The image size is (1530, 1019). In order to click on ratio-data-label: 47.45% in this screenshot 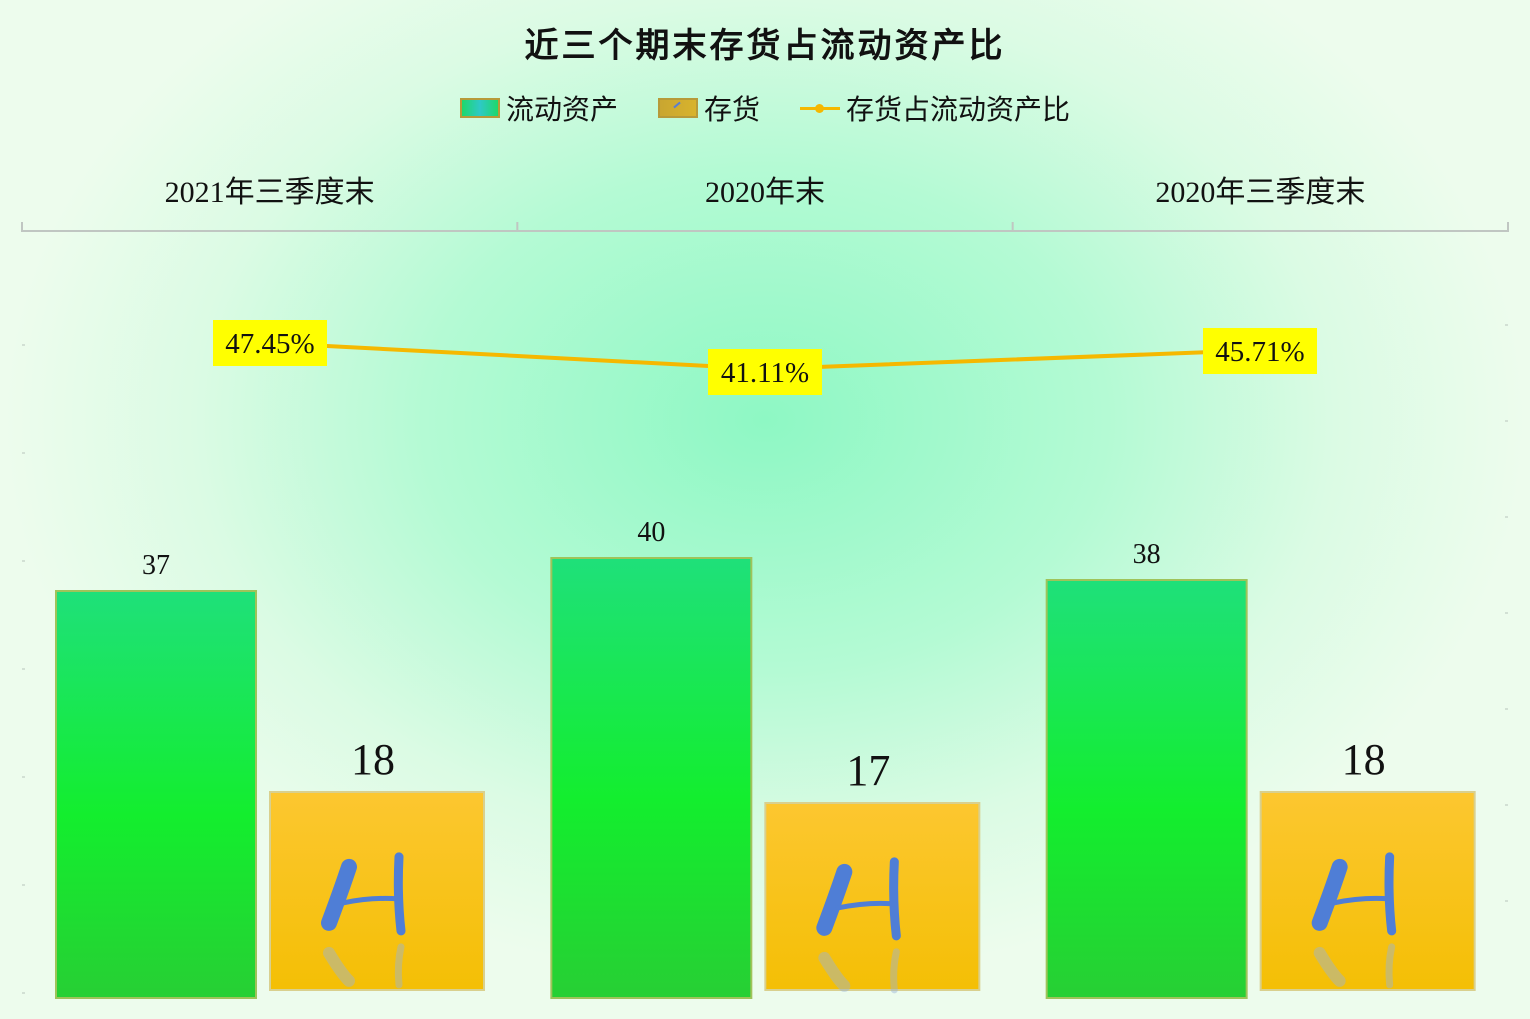, I will do `click(270, 343)`.